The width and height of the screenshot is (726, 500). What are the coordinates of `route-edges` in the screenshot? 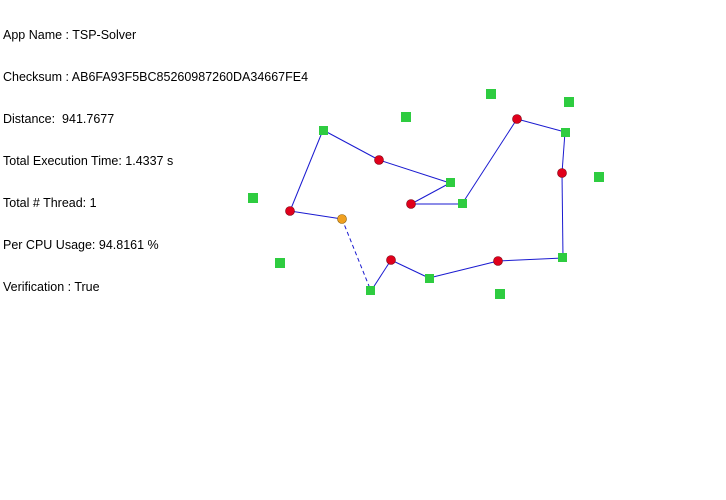 It's located at (427, 205).